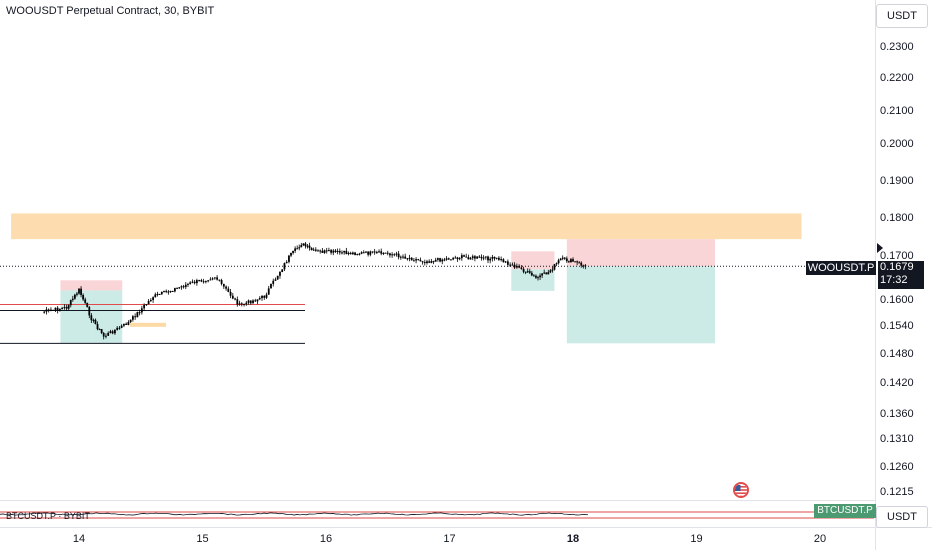 The height and width of the screenshot is (550, 932). What do you see at coordinates (845, 511) in the screenshot?
I see `btc-price-badge: BTCUSDT.P` at bounding box center [845, 511].